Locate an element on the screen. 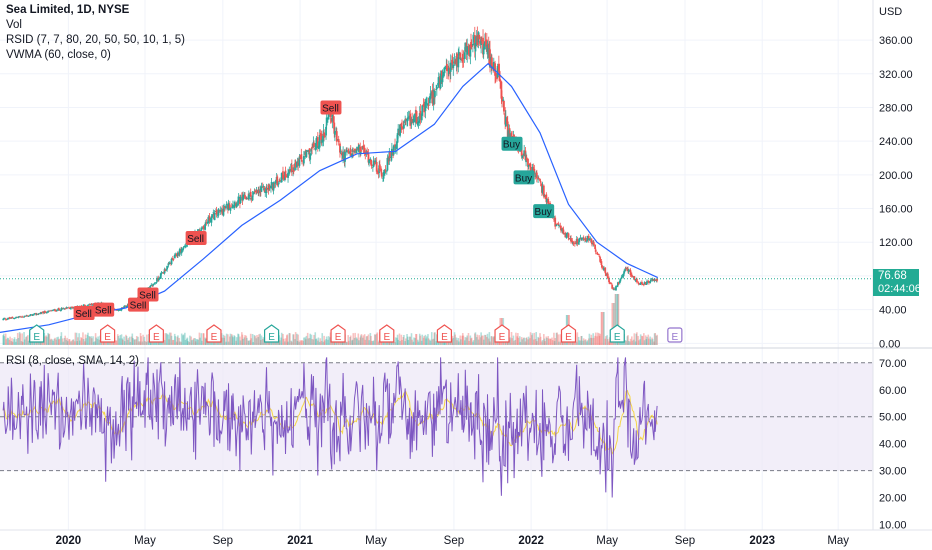  rsi-tick-label: 30.00 is located at coordinates (893, 472).